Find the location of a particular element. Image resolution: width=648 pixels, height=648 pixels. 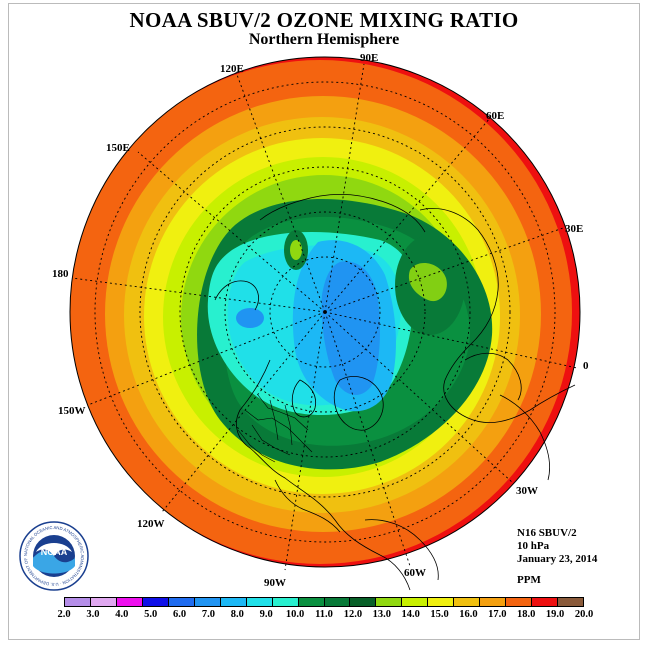

lon-label-180: 180 is located at coordinates (60, 274).